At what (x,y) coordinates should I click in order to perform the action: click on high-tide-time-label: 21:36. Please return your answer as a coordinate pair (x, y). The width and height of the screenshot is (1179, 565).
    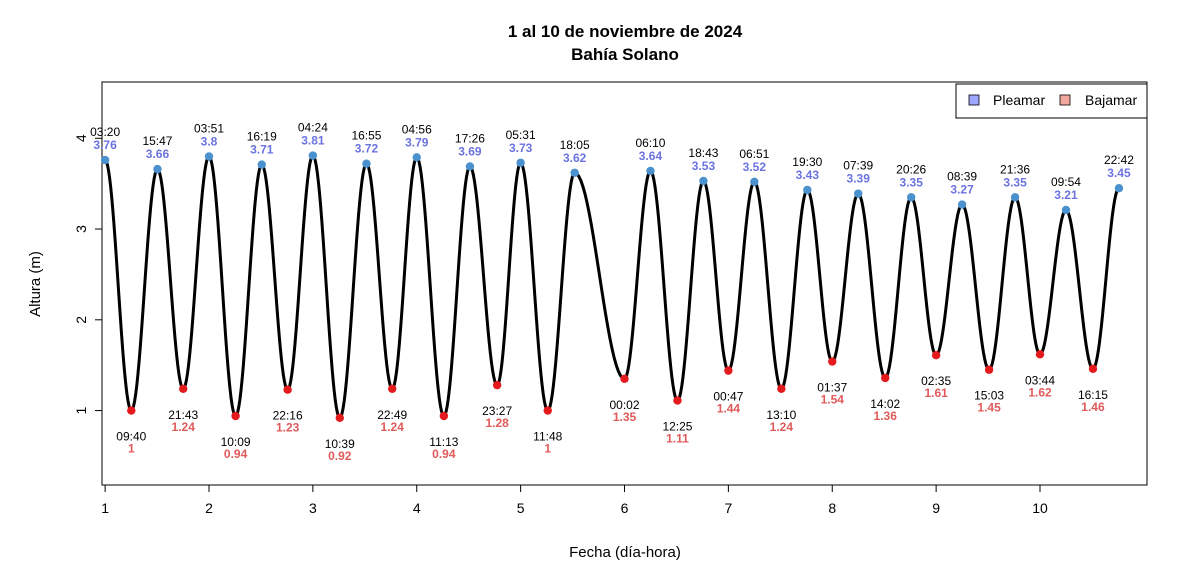
    Looking at the image, I should click on (1015, 169).